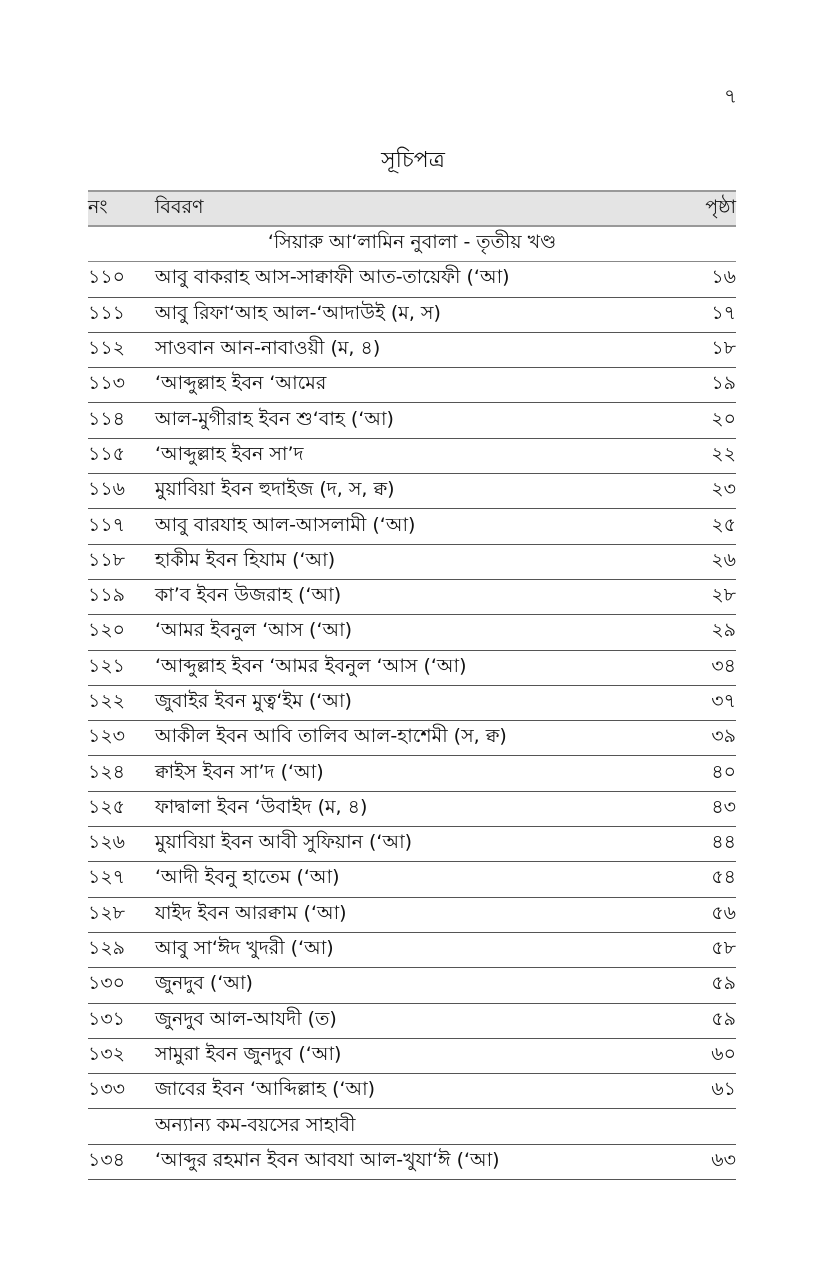 Image resolution: width=826 pixels, height=1275 pixels. What do you see at coordinates (107, 489) in the screenshot?
I see `entry-number: ১১৬` at bounding box center [107, 489].